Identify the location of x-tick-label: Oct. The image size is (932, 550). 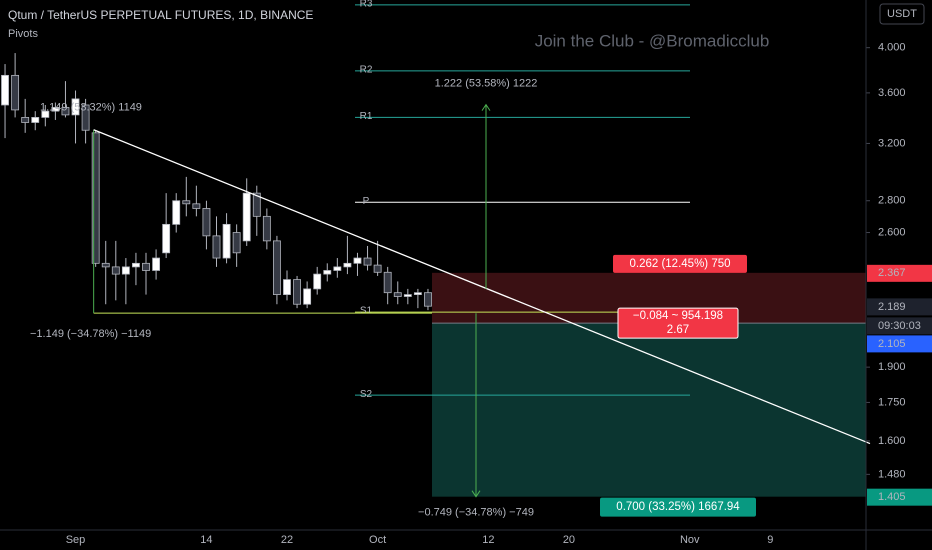
(377, 540).